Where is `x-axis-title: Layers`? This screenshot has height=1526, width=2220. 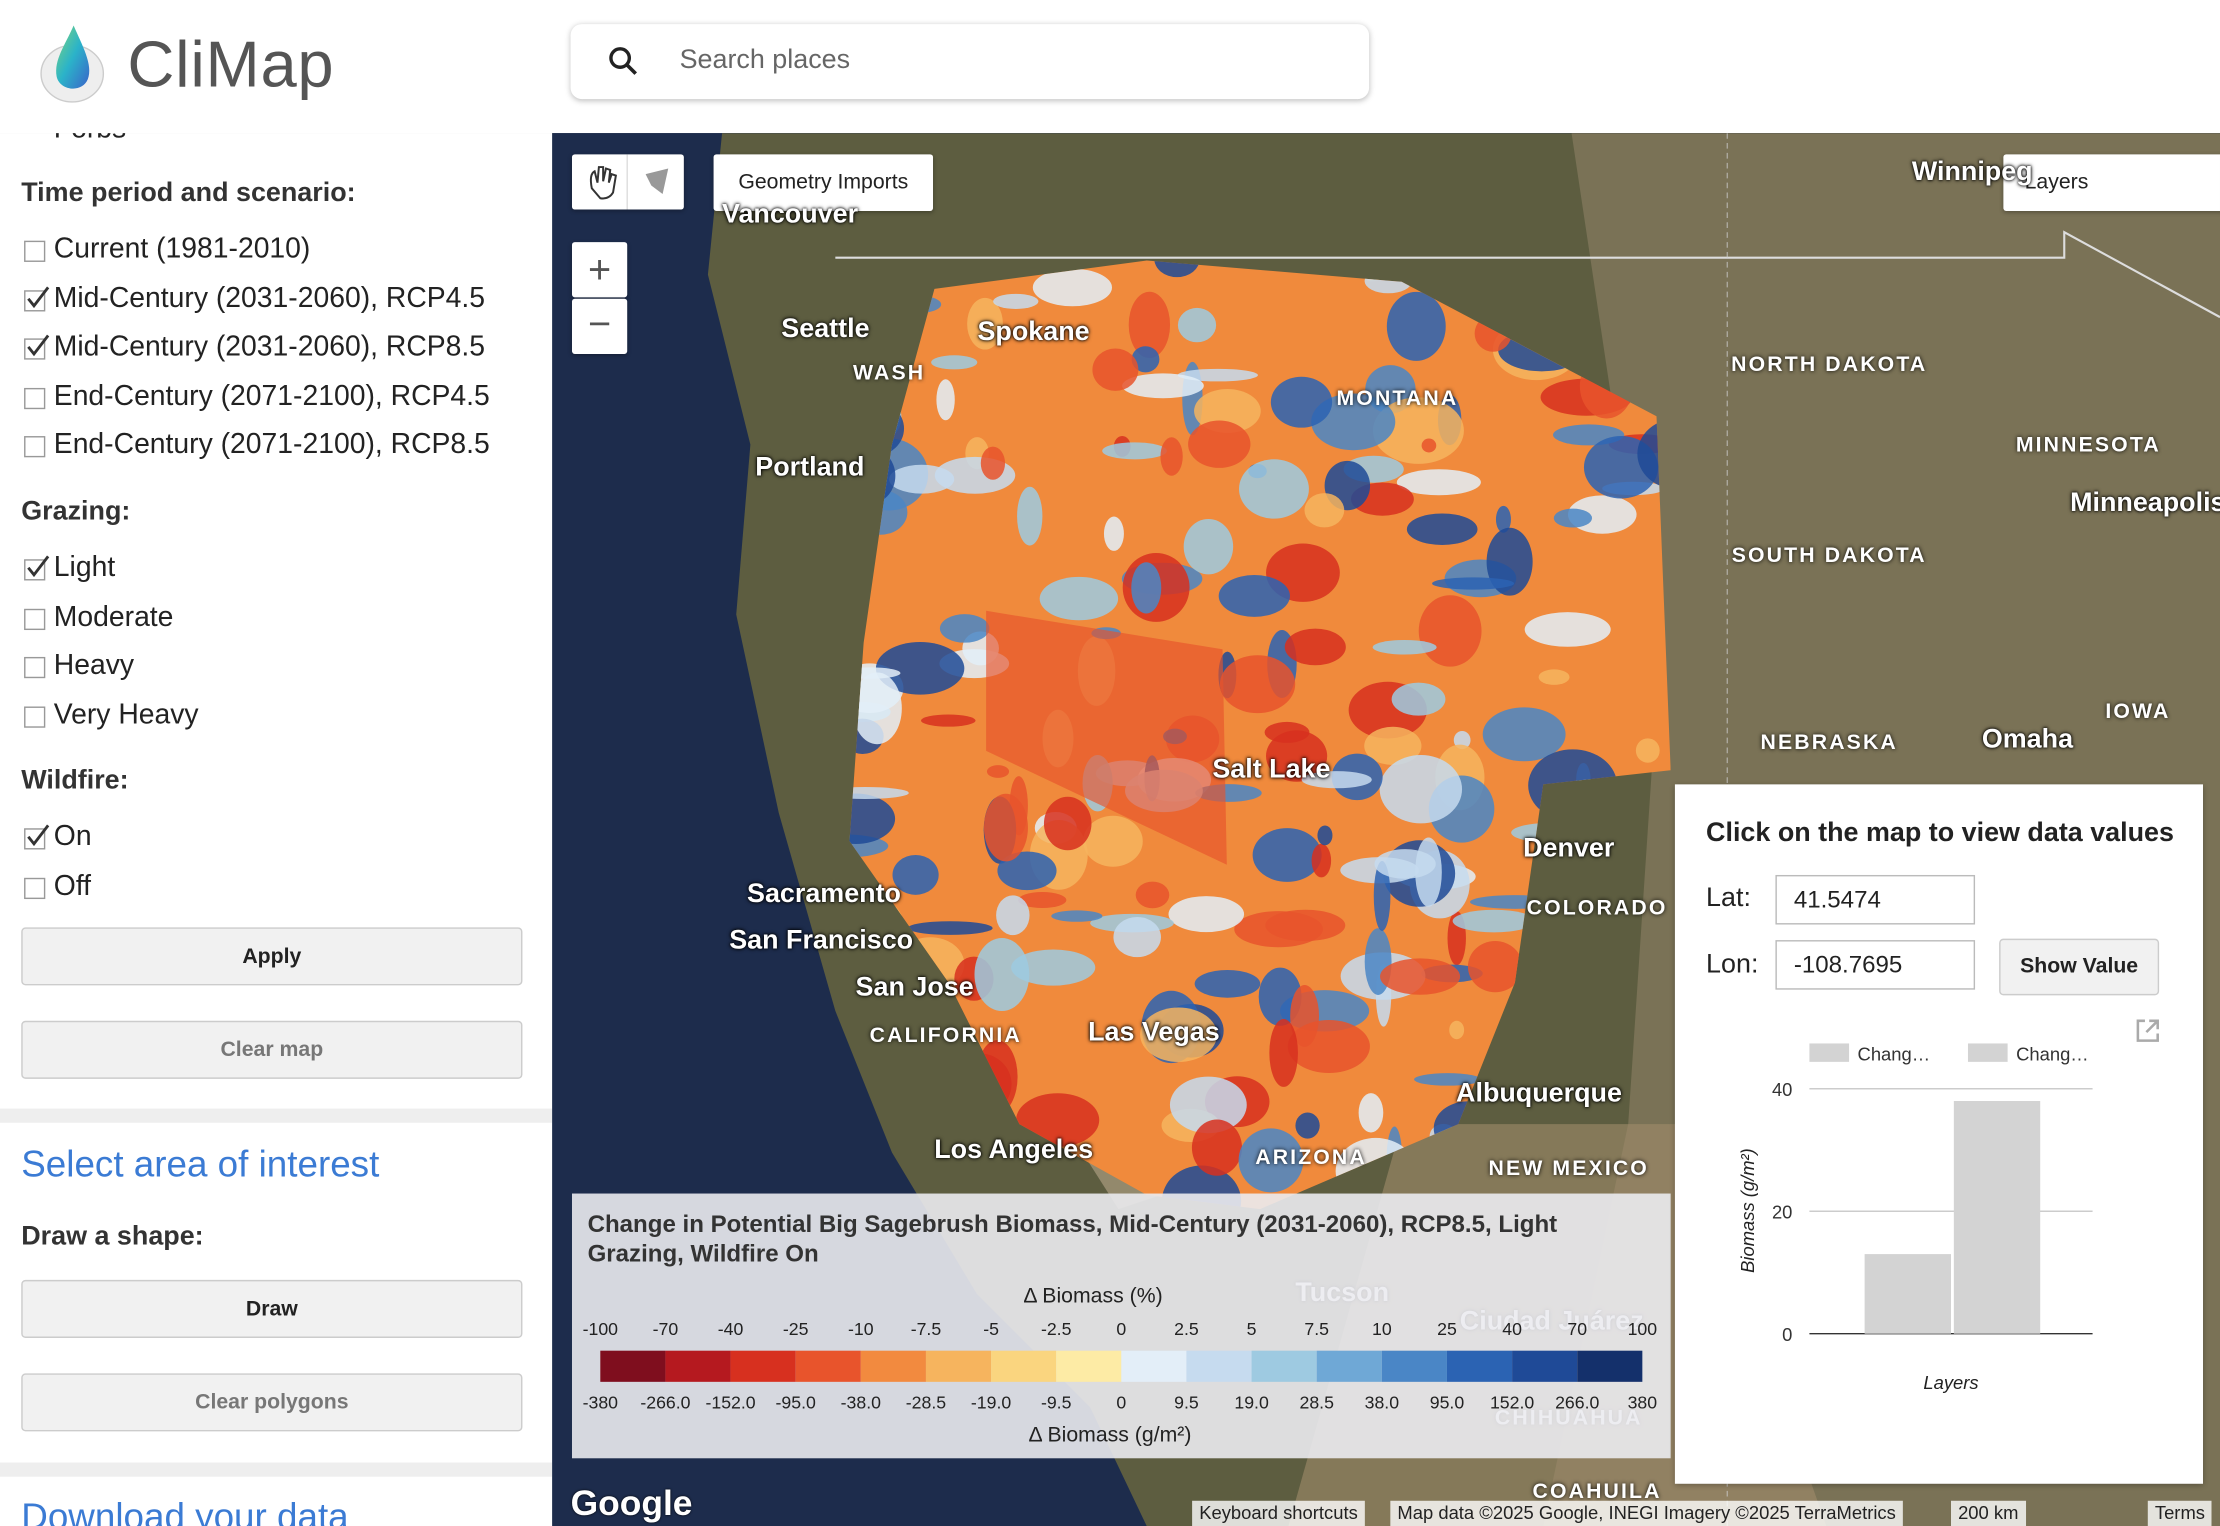 x-axis-title: Layers is located at coordinates (1950, 1382).